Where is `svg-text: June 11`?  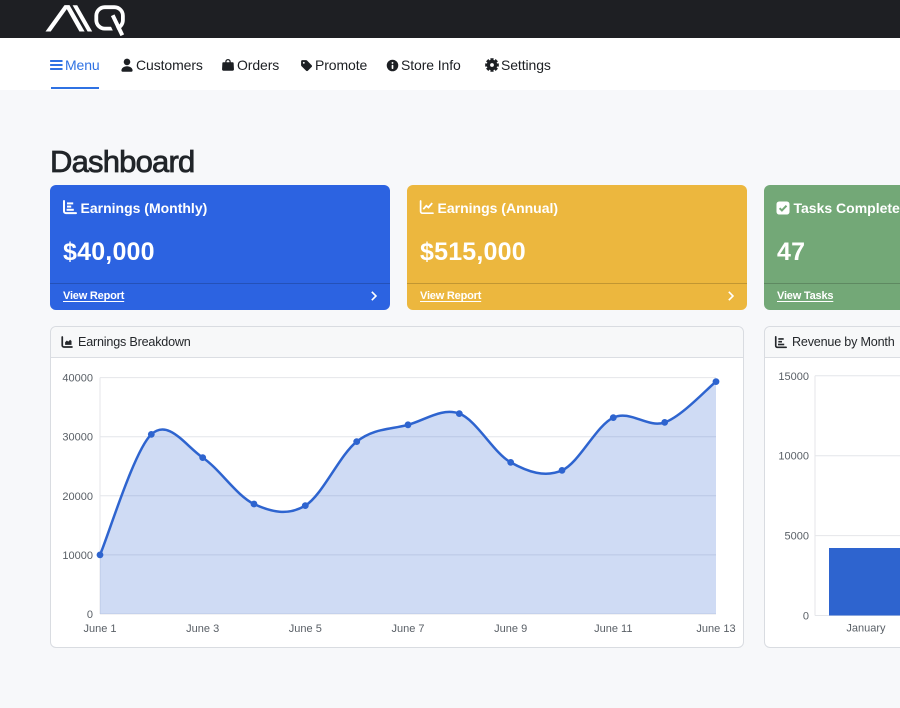
svg-text: June 11 is located at coordinates (613, 629).